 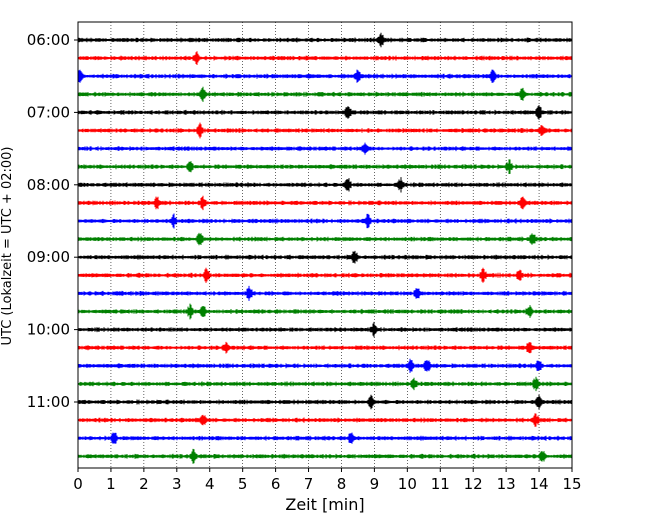 What do you see at coordinates (48, 40) in the screenshot?
I see `y-tick-label: 06:00` at bounding box center [48, 40].